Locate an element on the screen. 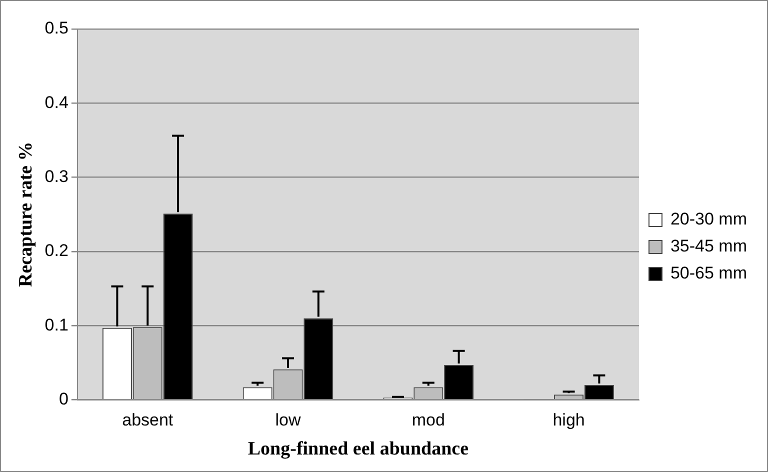 The image size is (768, 472). legend-label: 50-65 mm is located at coordinates (709, 273).